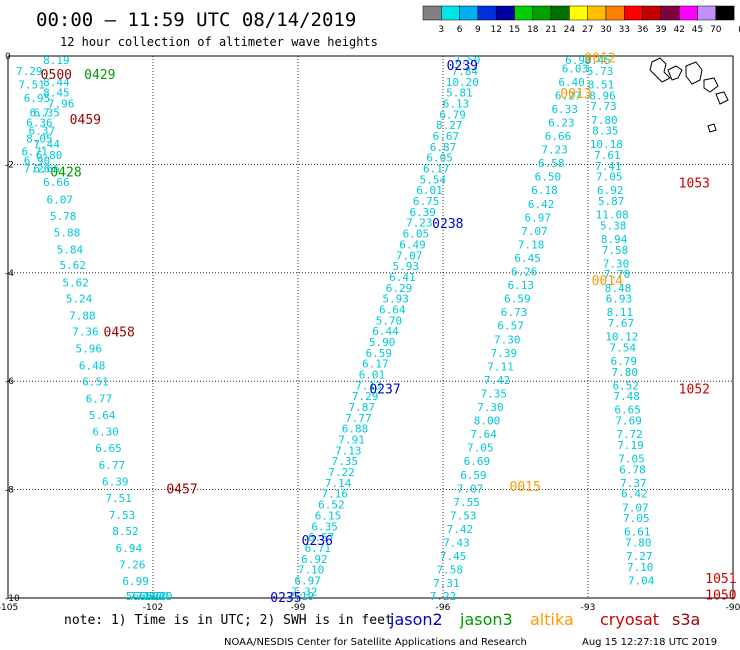  Describe the element at coordinates (495, 30) in the screenshot. I see `colorbar-label: 12` at that location.